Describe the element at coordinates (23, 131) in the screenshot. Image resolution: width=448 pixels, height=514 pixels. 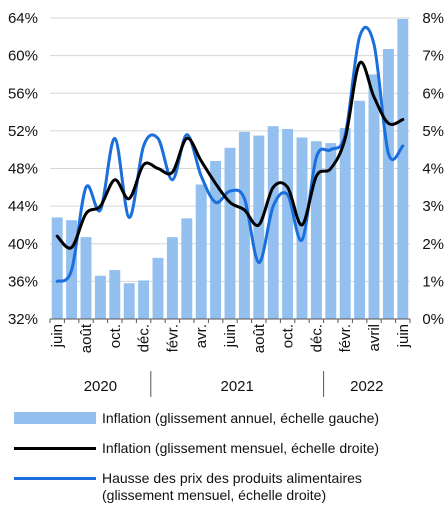
I see `left-axis-tick-label: 52%` at that location.